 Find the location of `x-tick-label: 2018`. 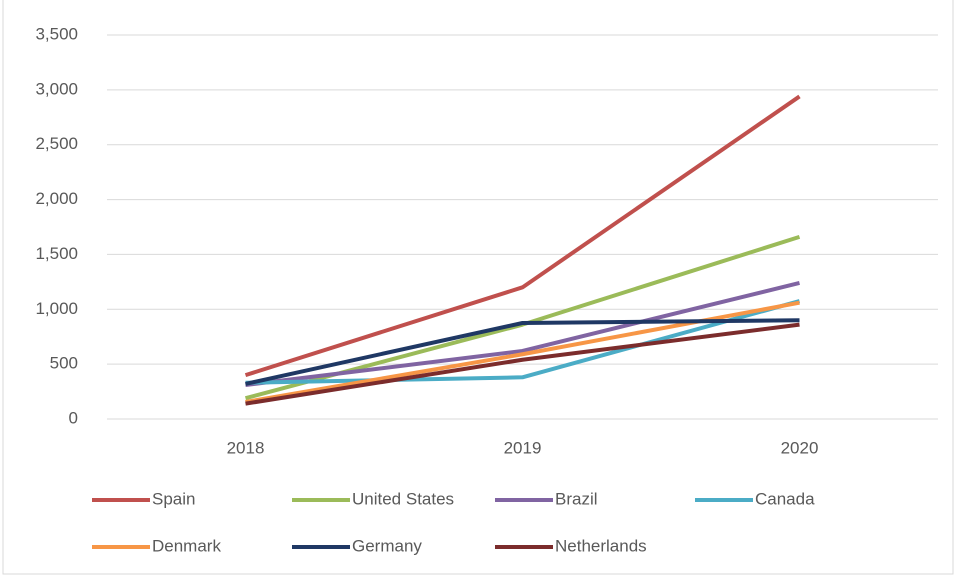

x-tick-label: 2018 is located at coordinates (246, 447).